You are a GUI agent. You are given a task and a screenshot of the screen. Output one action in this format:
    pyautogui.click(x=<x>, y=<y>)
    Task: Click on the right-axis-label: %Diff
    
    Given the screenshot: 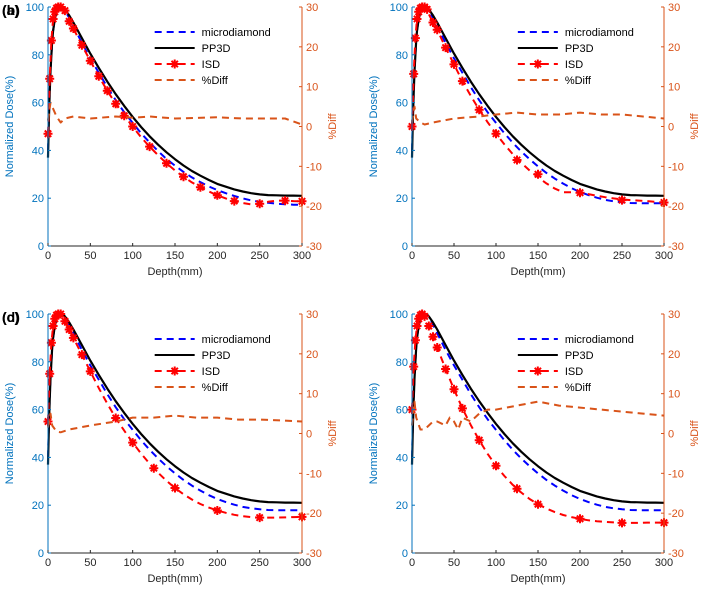 What is the action you would take?
    pyautogui.click(x=333, y=433)
    